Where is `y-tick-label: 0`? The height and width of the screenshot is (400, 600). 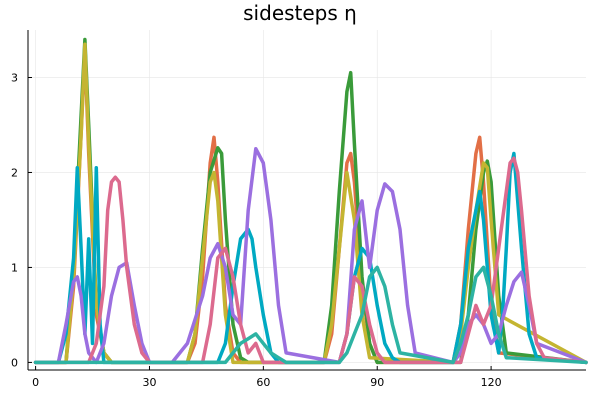 y-tick-label: 0 is located at coordinates (14, 362).